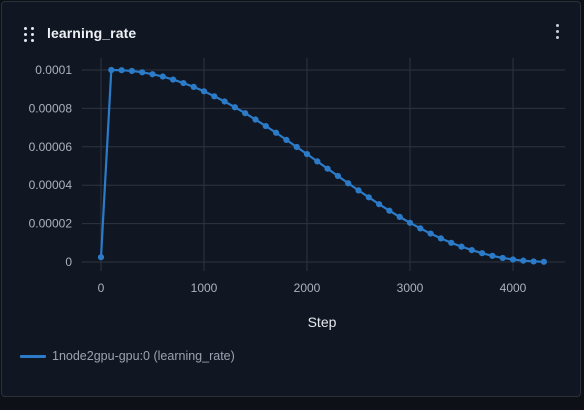 Image resolution: width=584 pixels, height=410 pixels. What do you see at coordinates (513, 288) in the screenshot?
I see `x-tick-label: 4000` at bounding box center [513, 288].